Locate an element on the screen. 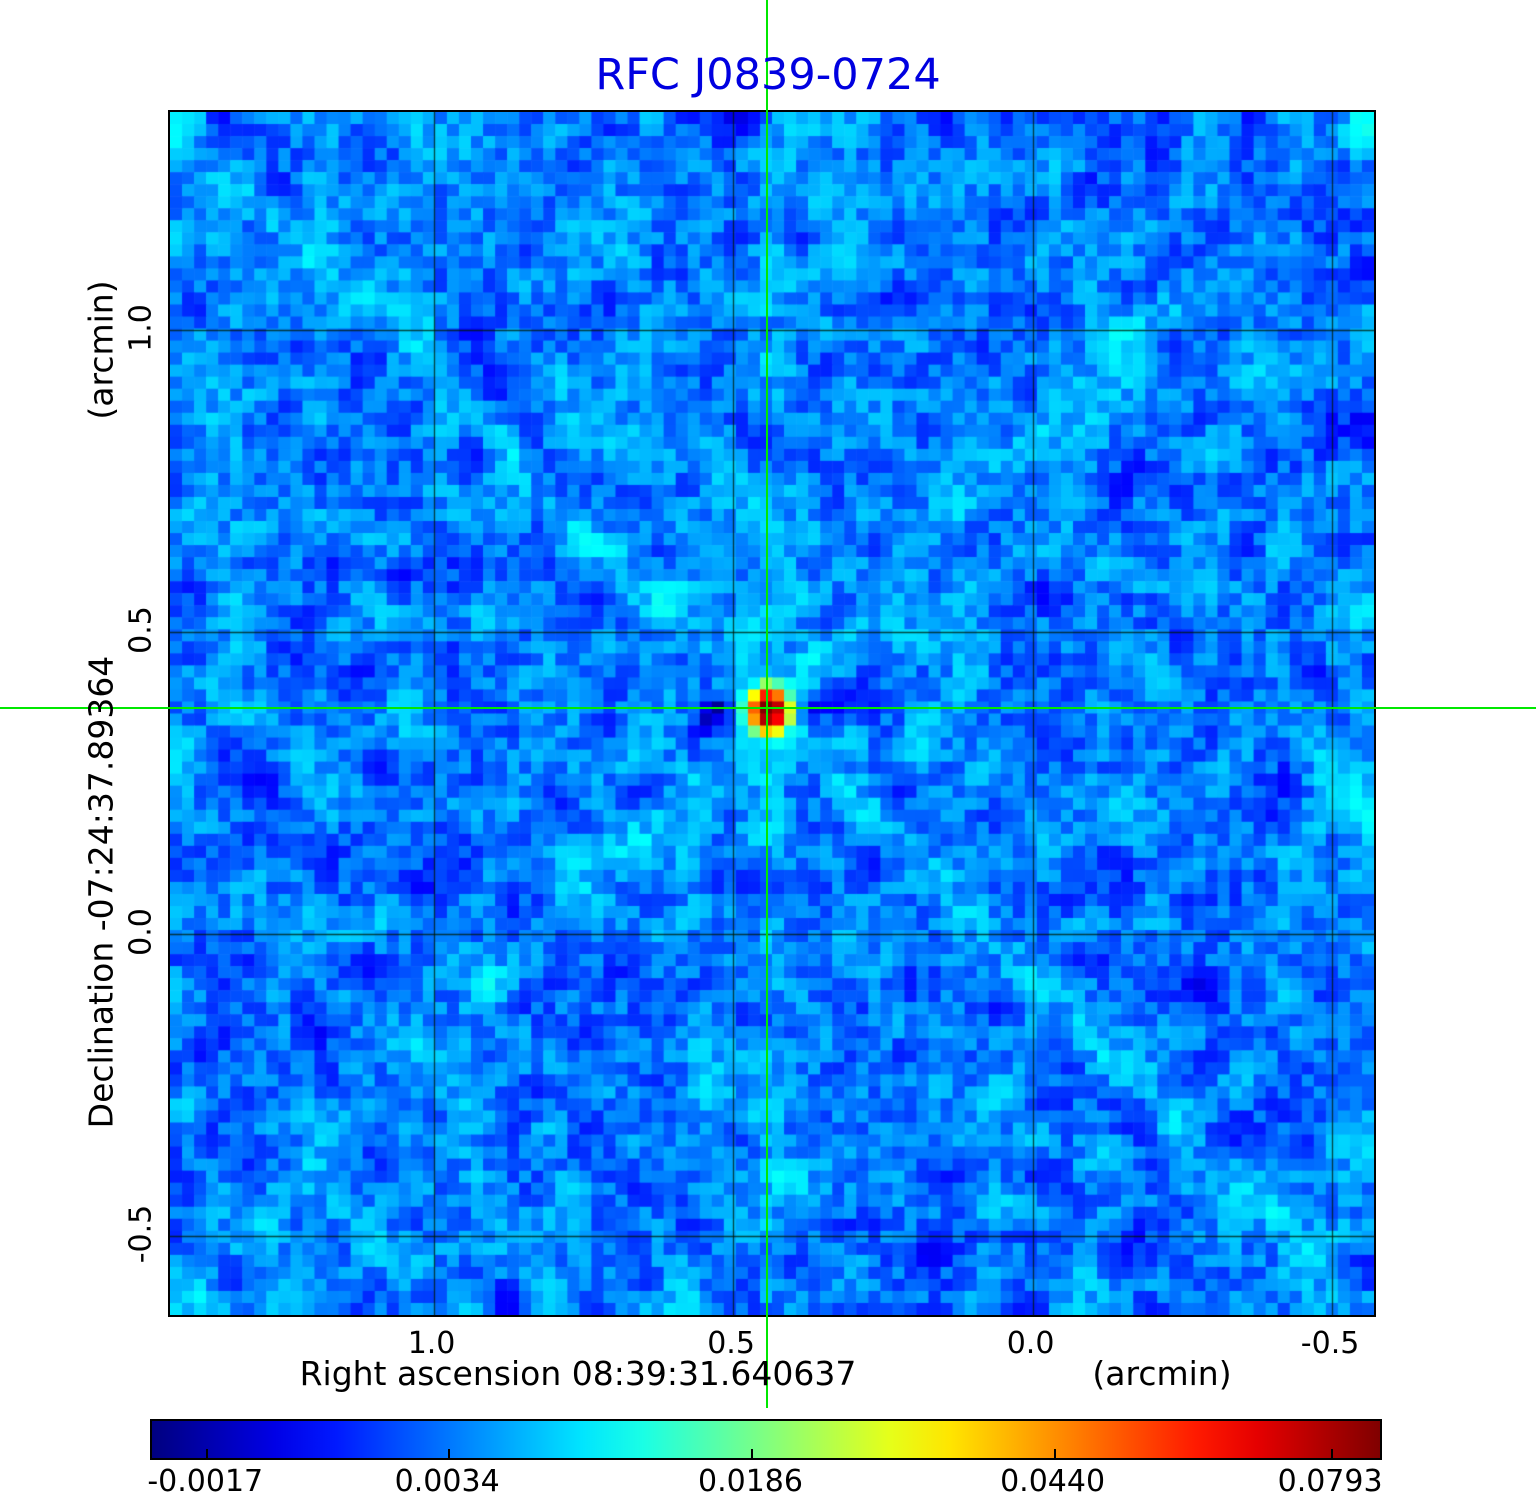  y-tick-label: 1.0 is located at coordinates (141, 327).